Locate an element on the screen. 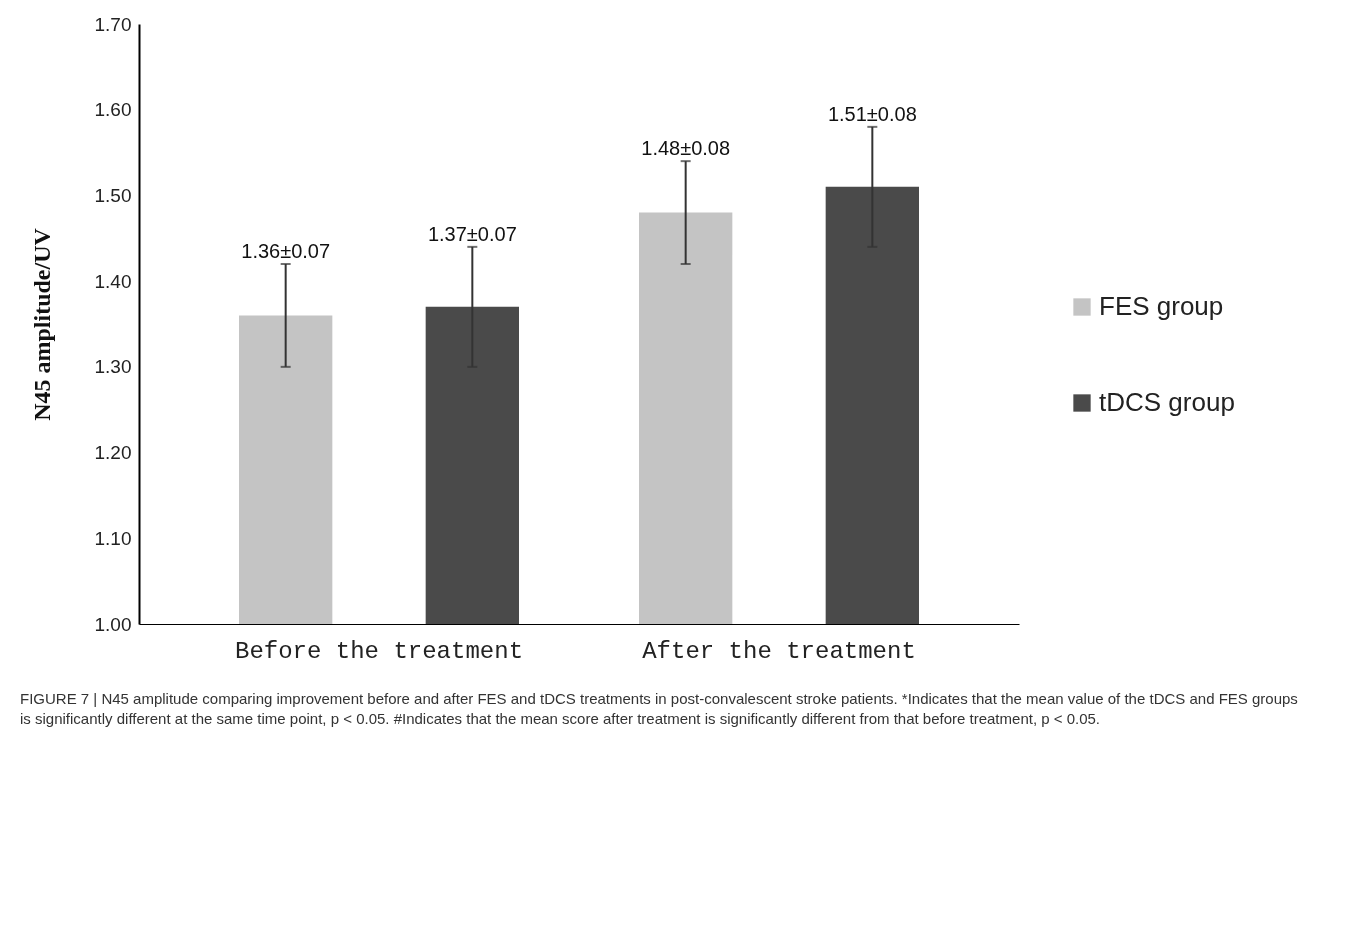 This screenshot has width=1357, height=926. x-tick-label: After the treatment is located at coordinates (779, 651).